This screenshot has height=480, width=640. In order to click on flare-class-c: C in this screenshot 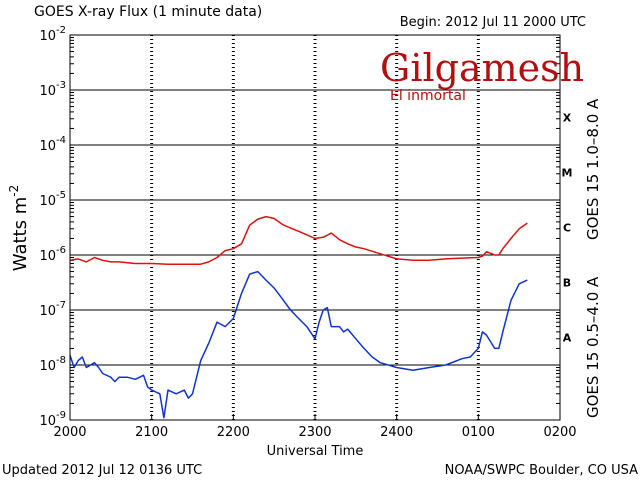, I will do `click(567, 228)`.